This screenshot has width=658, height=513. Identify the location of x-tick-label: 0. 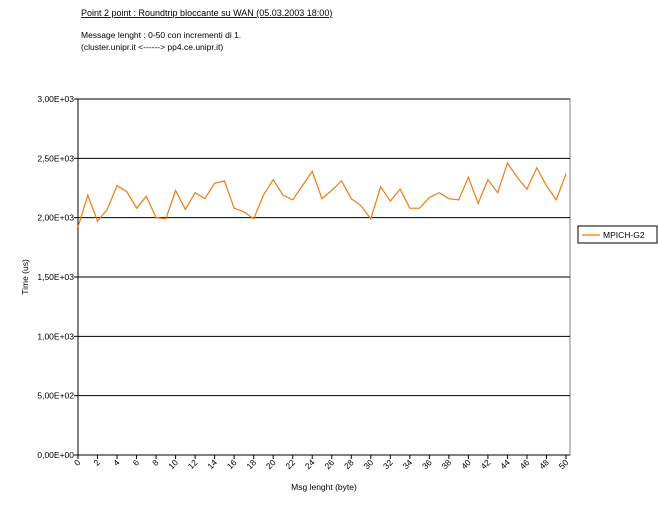
(77, 462).